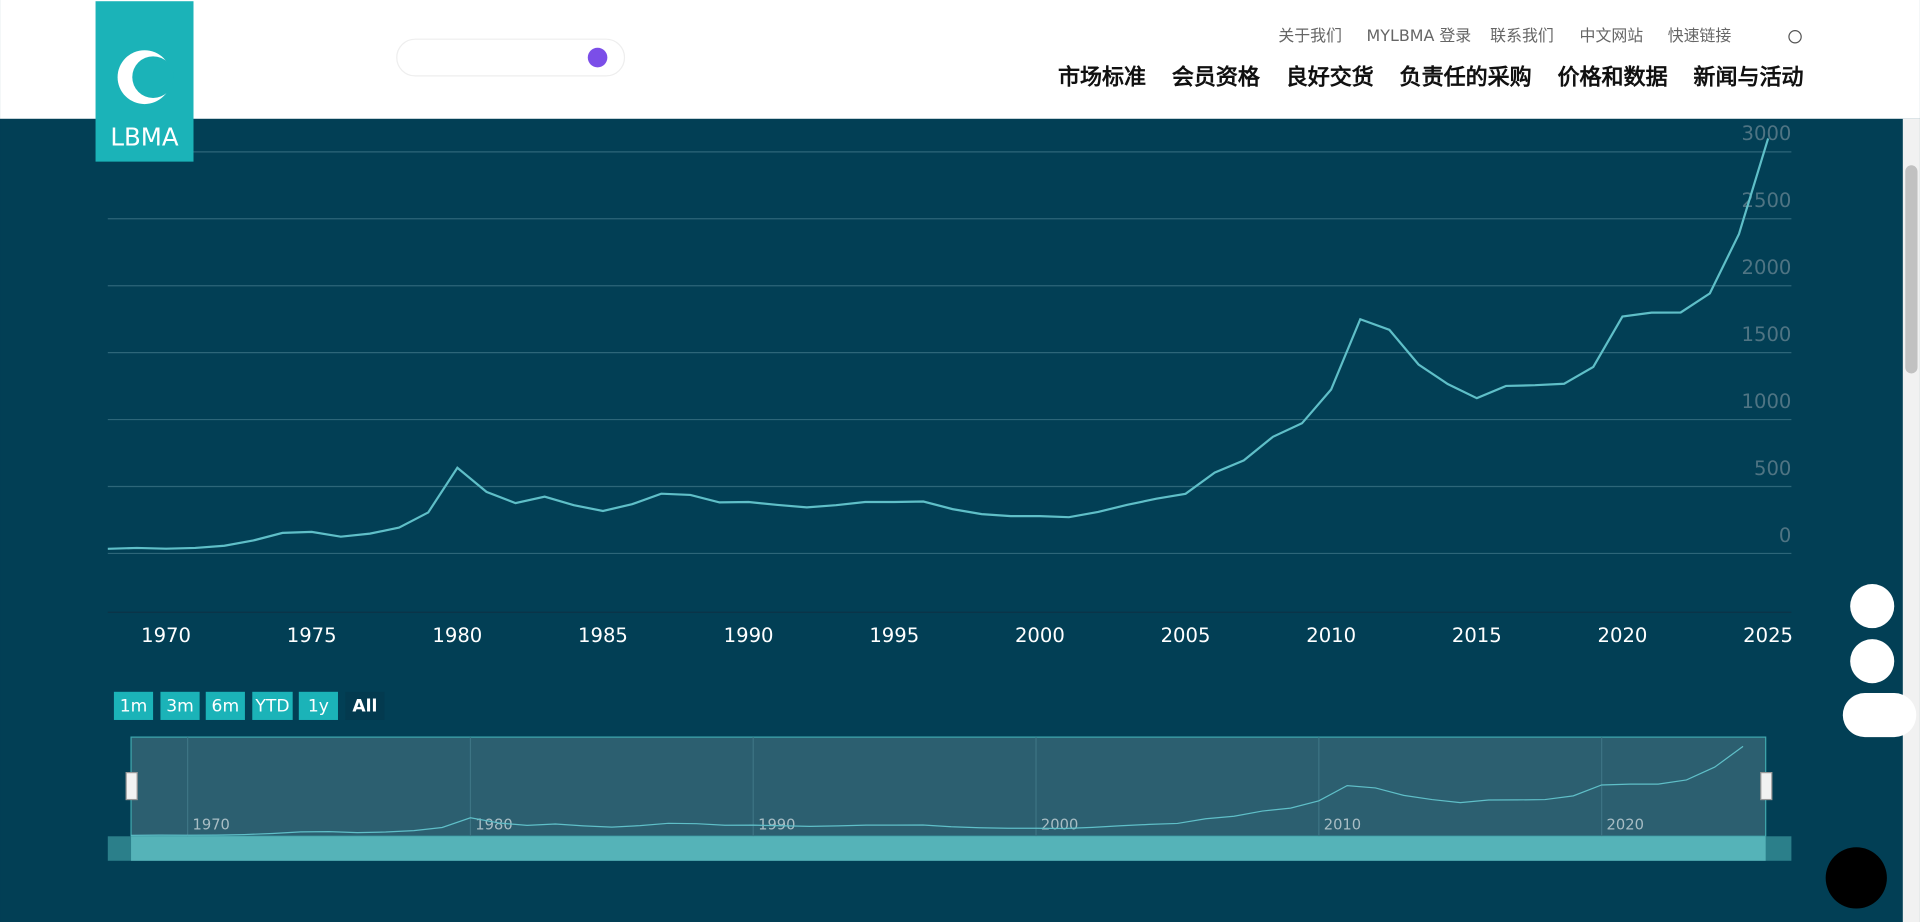  I want to click on nav-item: 良好交货, so click(1330, 77).